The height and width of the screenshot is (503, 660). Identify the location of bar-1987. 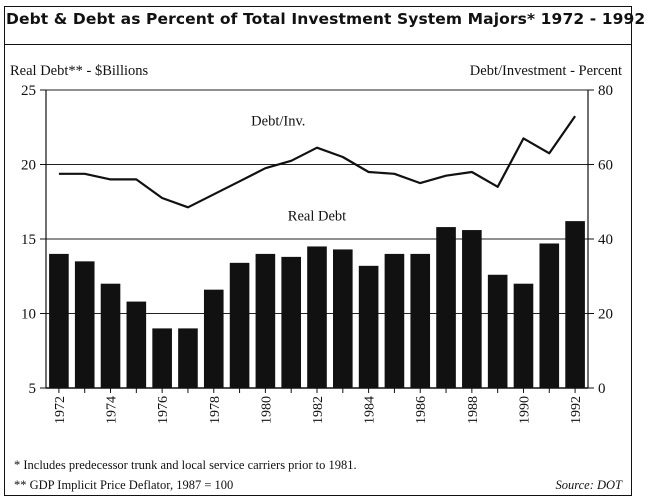
(446, 307).